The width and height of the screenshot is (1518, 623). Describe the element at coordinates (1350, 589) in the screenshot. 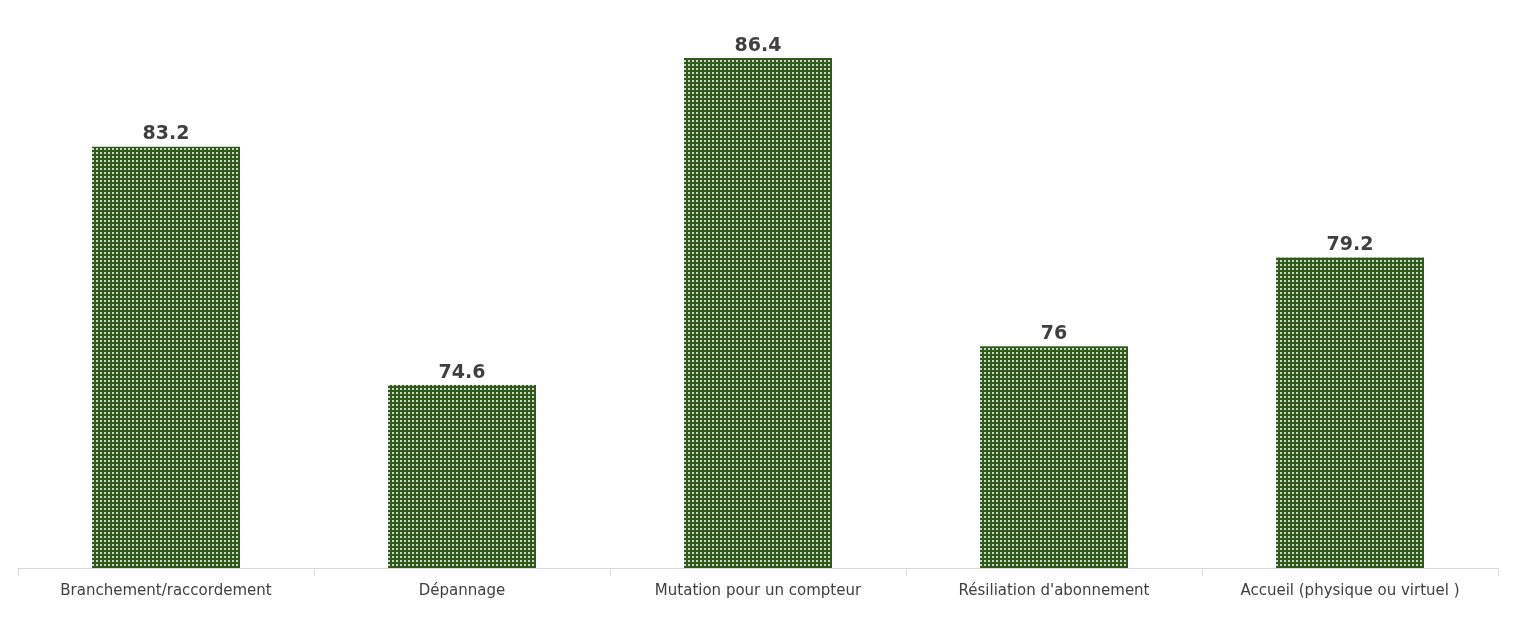

I see `x-tick-label: Accueil (physique ou virtuel )` at that location.